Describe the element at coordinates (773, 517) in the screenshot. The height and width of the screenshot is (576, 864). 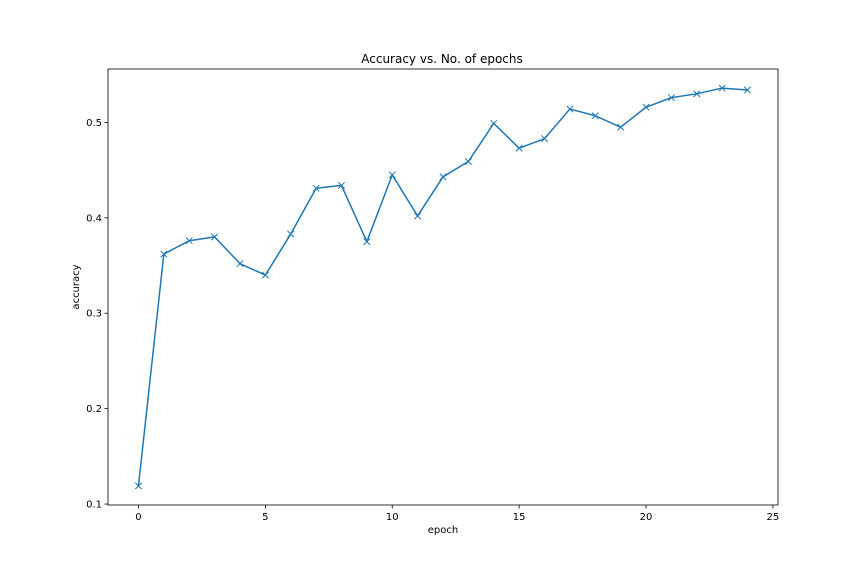
I see `x-tick-label: 25` at that location.